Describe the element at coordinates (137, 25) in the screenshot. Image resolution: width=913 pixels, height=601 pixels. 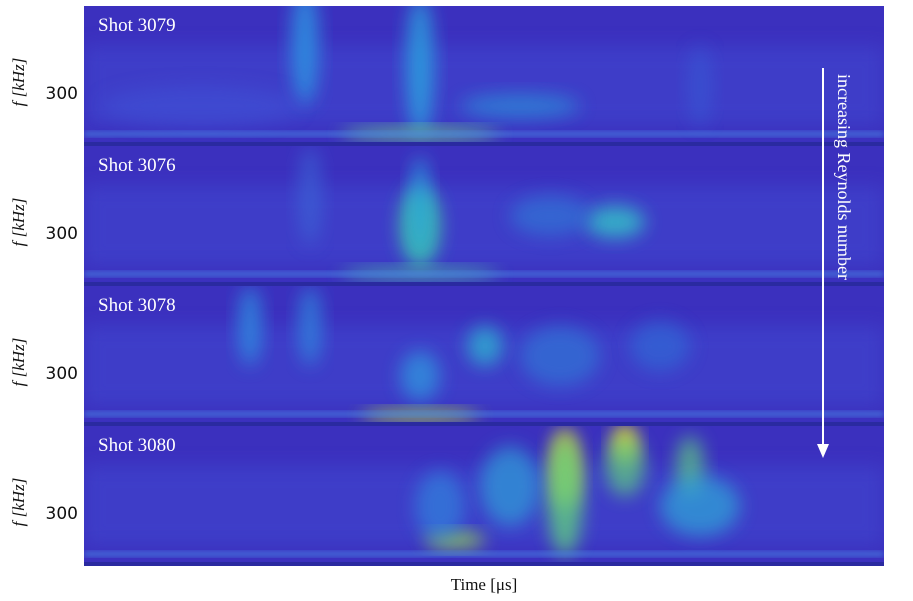
I see `panel-title: Shot 3079` at that location.